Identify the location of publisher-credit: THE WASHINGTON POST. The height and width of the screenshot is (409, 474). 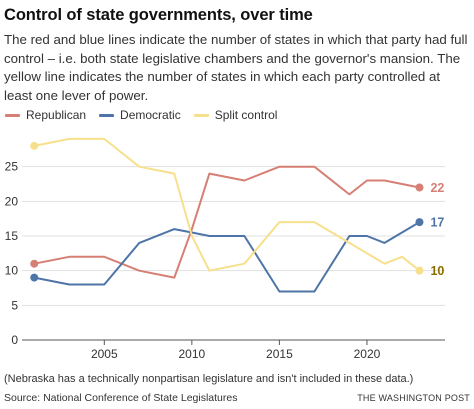
(413, 398).